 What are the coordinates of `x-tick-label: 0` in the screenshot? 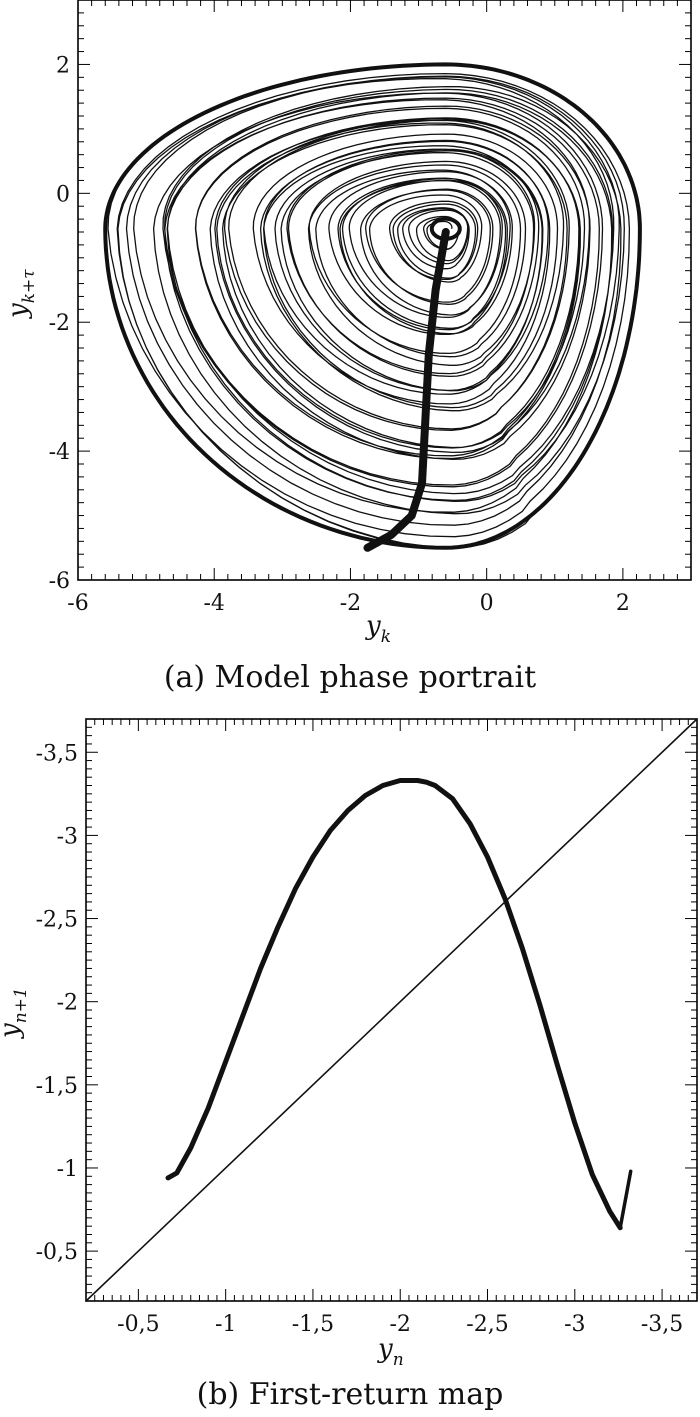 It's located at (487, 603).